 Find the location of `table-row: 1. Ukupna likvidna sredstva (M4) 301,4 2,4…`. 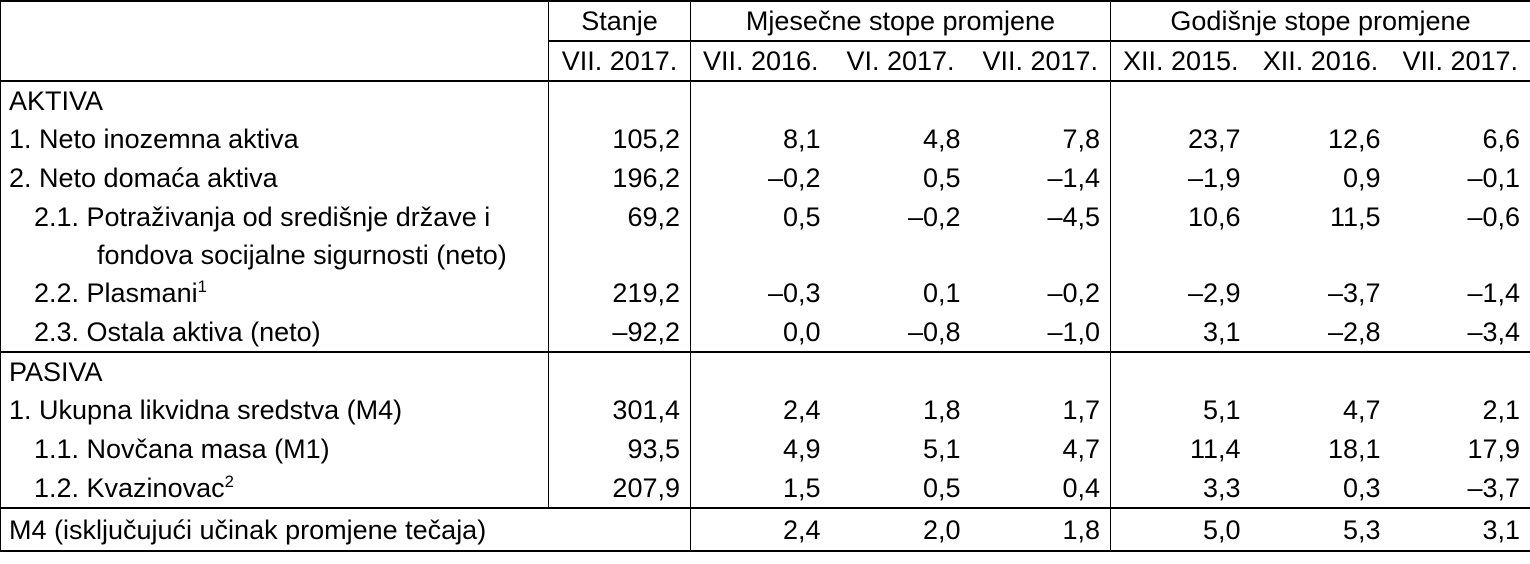

table-row: 1. Ukupna likvidna sredstva (M4) 301,4 2,4… is located at coordinates (765, 410).